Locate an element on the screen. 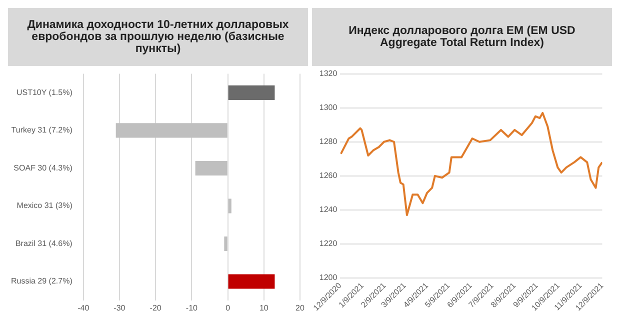  x-tick-label: -10 is located at coordinates (192, 307).